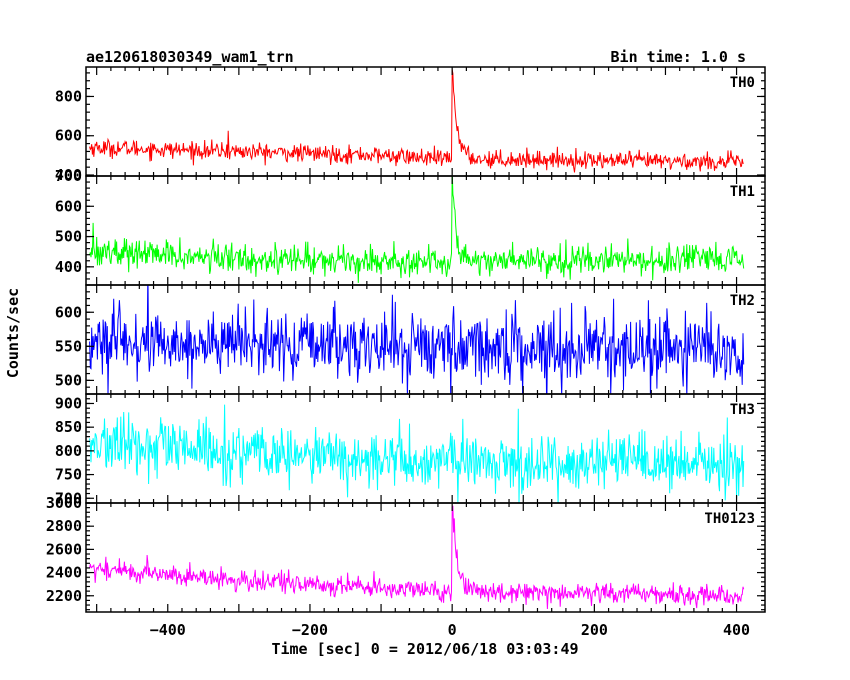  What do you see at coordinates (594, 630) in the screenshot?
I see `x-tick-label: 200` at bounding box center [594, 630].